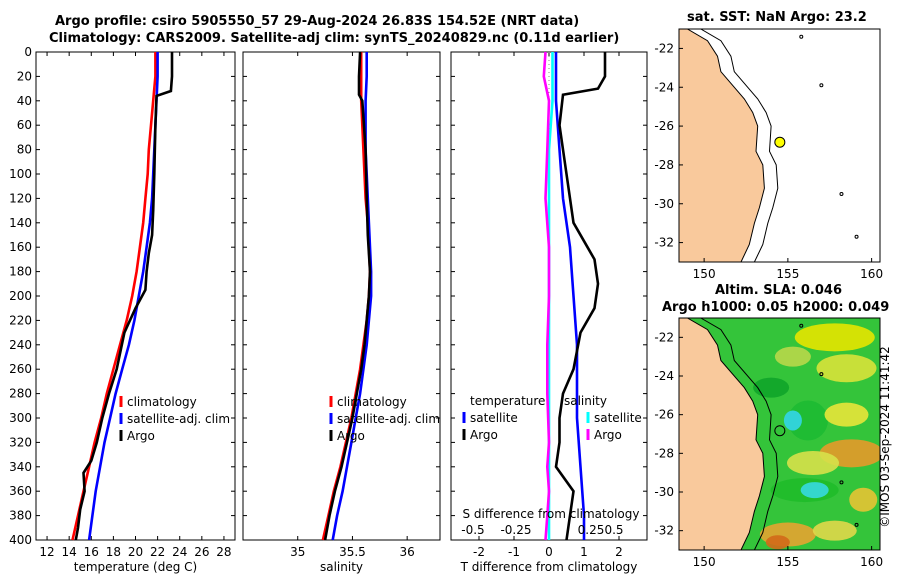 Image resolution: width=900 pixels, height=580 pixels. What do you see at coordinates (871, 274) in the screenshot?
I see `x-tick-label: 160` at bounding box center [871, 274].